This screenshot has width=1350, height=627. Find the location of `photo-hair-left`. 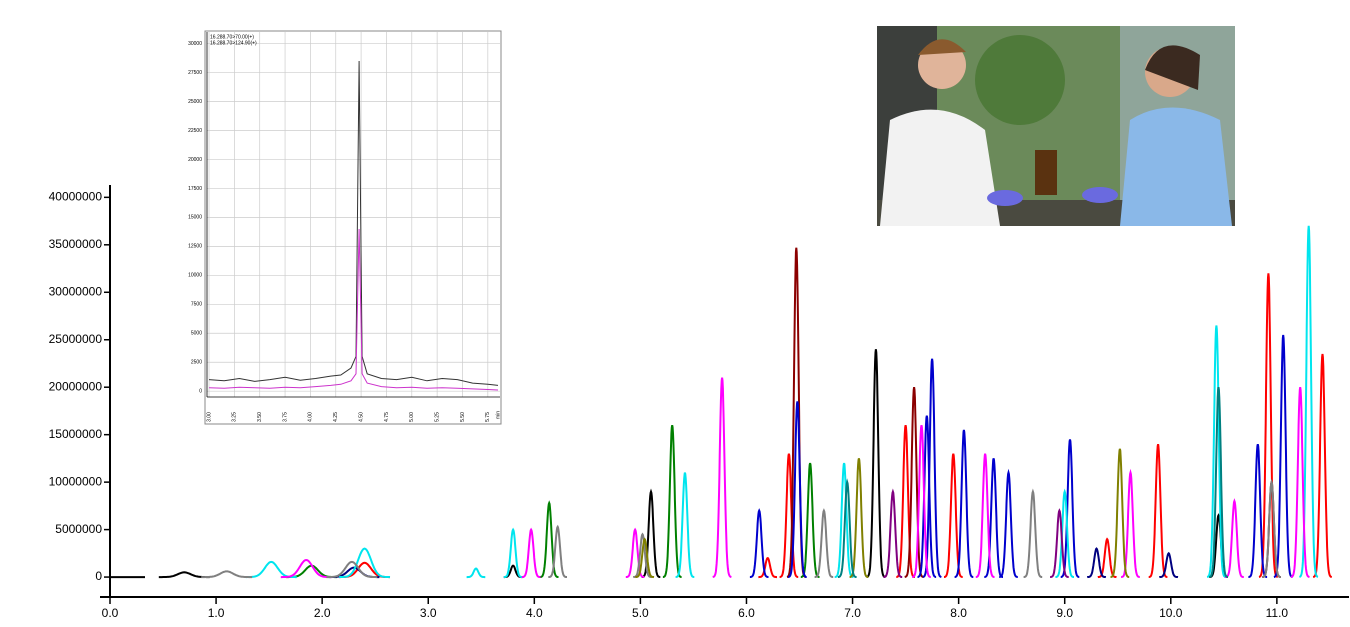

photo-hair-left is located at coordinates (942, 47).